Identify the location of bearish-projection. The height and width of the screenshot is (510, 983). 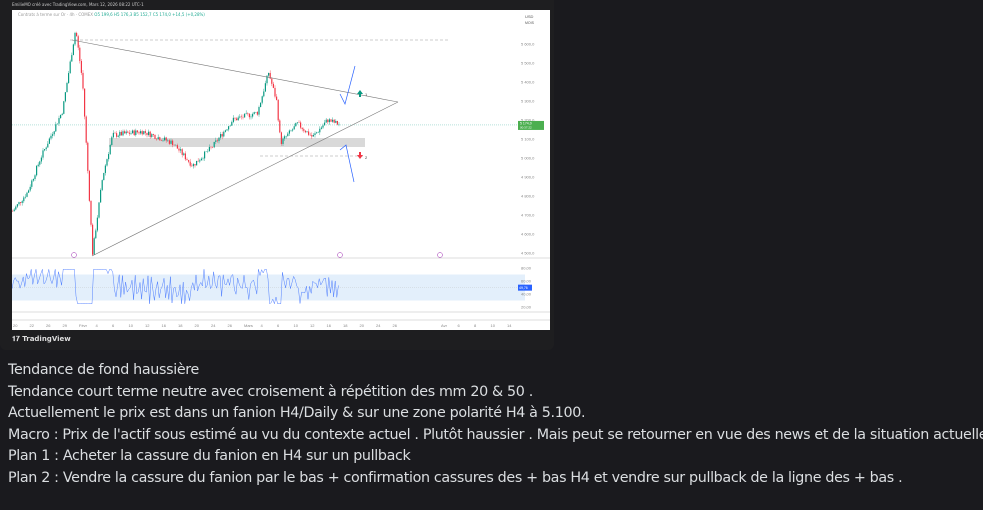
(347, 163).